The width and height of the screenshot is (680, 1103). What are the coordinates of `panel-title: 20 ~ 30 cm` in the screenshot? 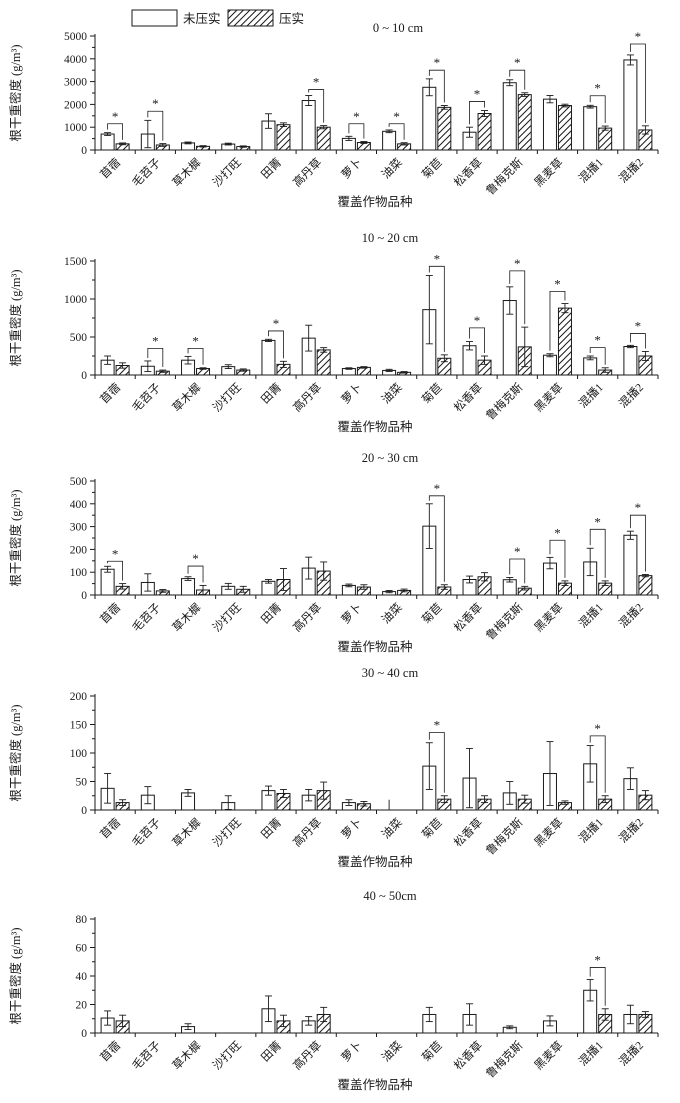 It's located at (390, 458).